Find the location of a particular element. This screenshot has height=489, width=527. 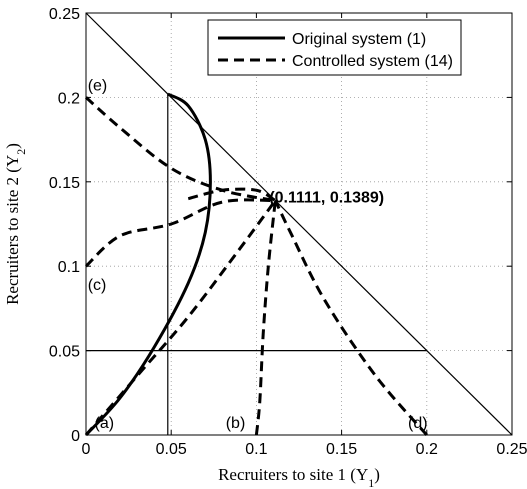

y-tick-label: 0.1 is located at coordinates (69, 267).